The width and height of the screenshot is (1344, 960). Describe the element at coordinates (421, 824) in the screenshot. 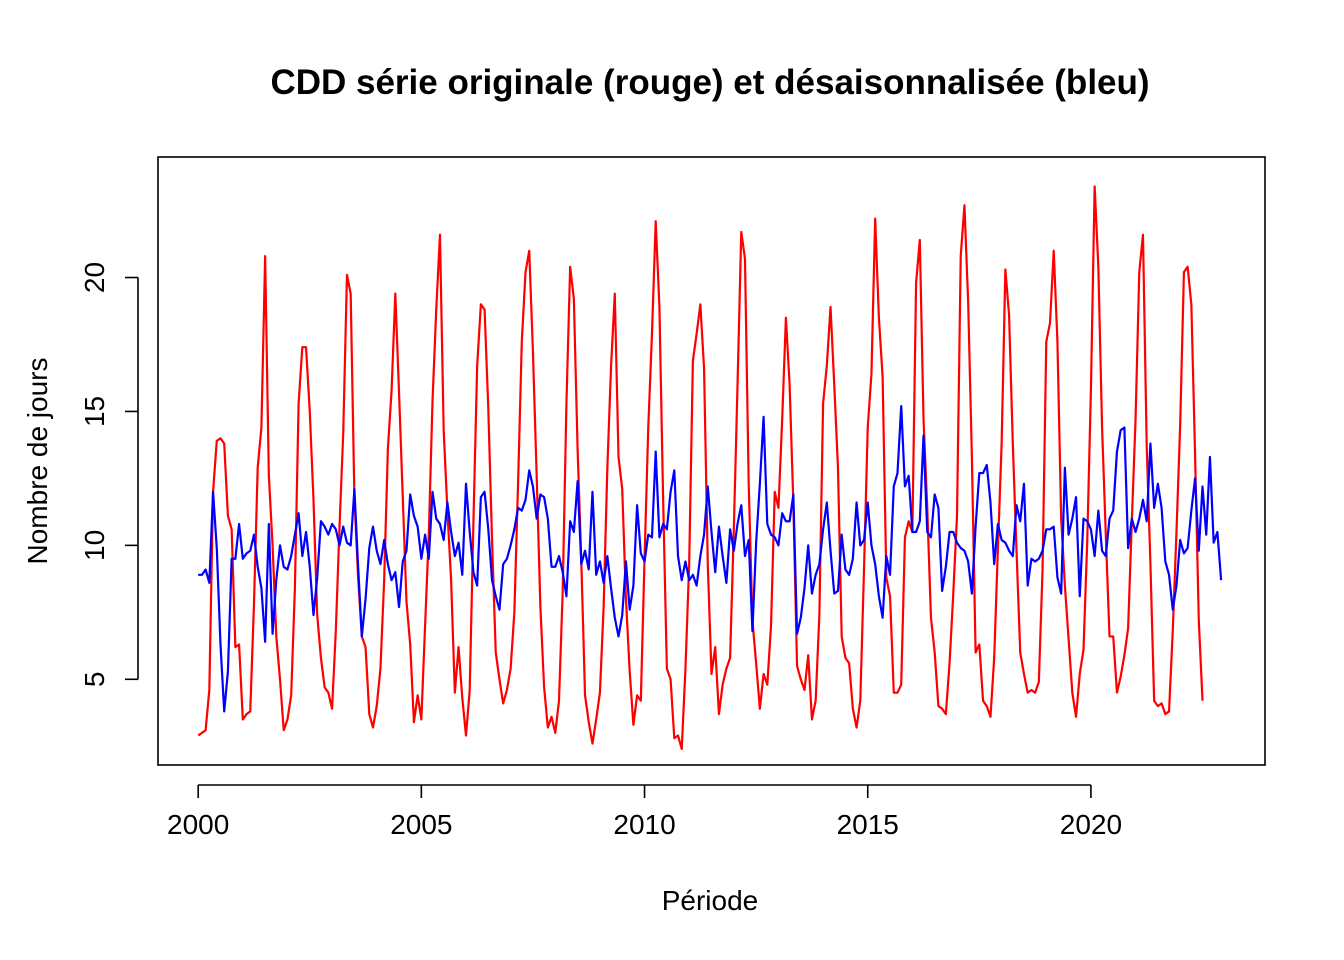

I see `x-tick-label: 2005` at that location.